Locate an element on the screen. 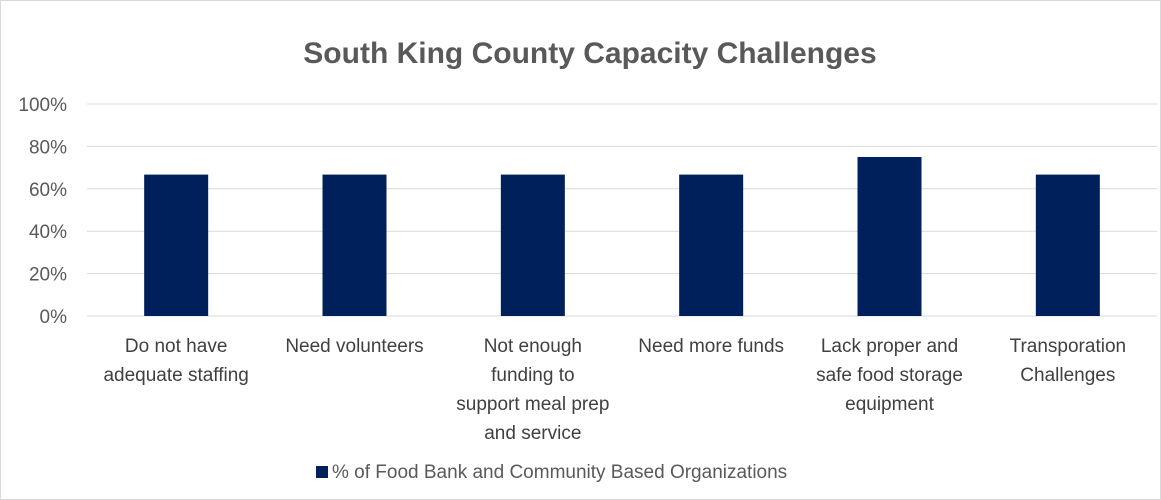 This screenshot has width=1161, height=500. y-tick-label: 0% is located at coordinates (54, 317).